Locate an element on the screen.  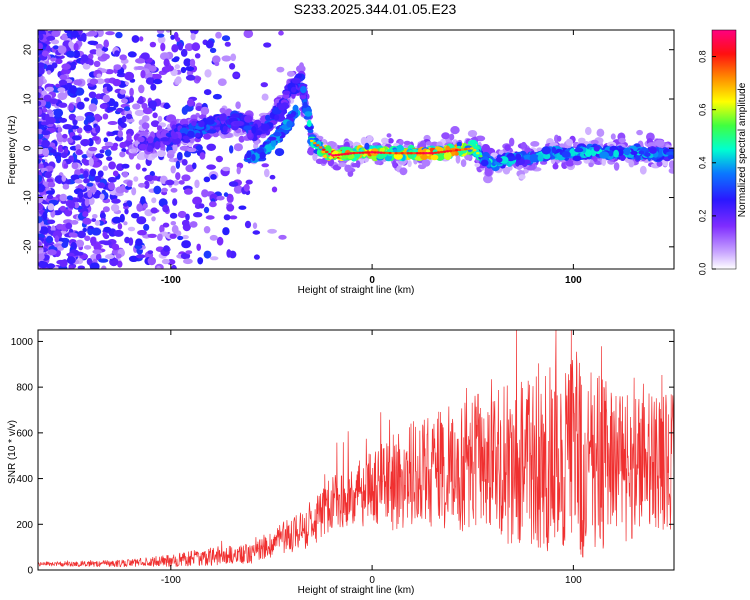
spectrogram-y-tick-label: -10 is located at coordinates (28, 197).